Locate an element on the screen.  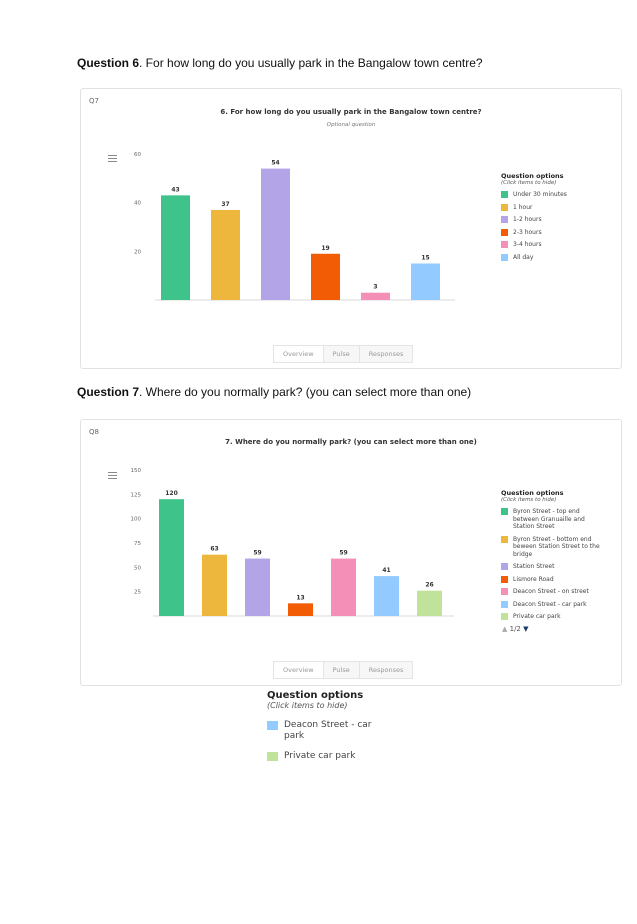
data-label: 41 is located at coordinates (386, 570).